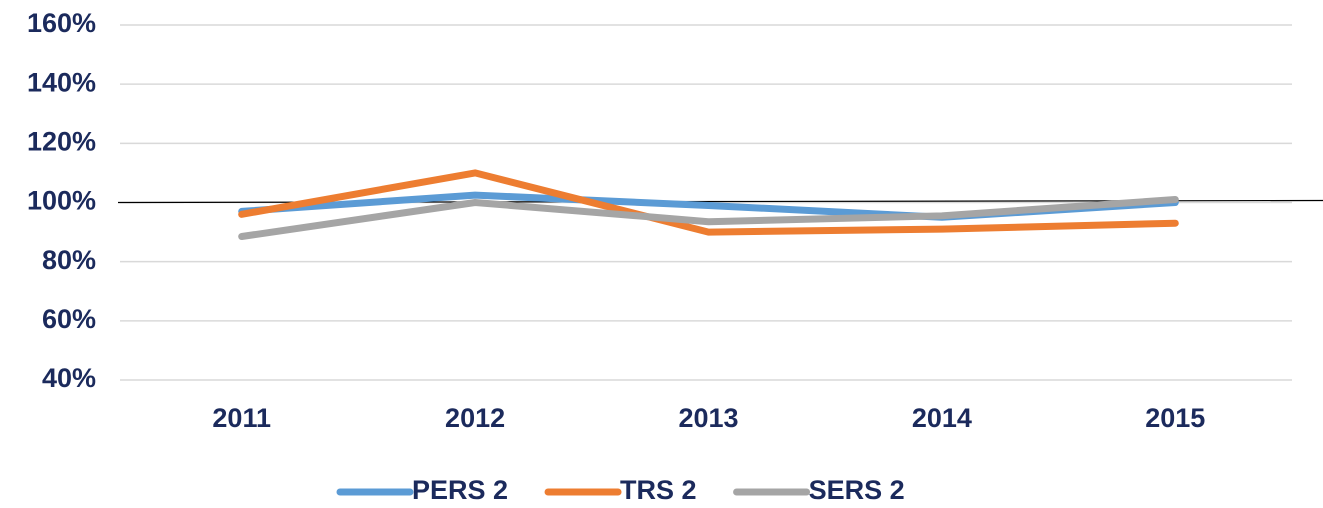 The height and width of the screenshot is (508, 1323). I want to click on legend-label: PERS 2, so click(460, 490).